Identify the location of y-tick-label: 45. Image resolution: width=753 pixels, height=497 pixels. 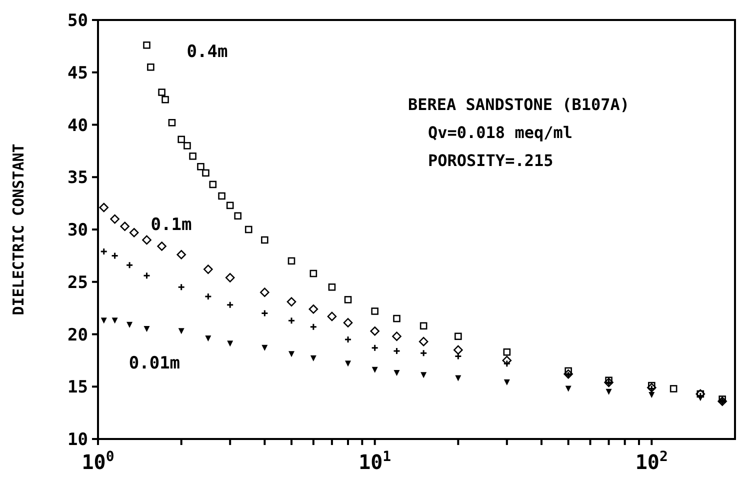
(78, 73).